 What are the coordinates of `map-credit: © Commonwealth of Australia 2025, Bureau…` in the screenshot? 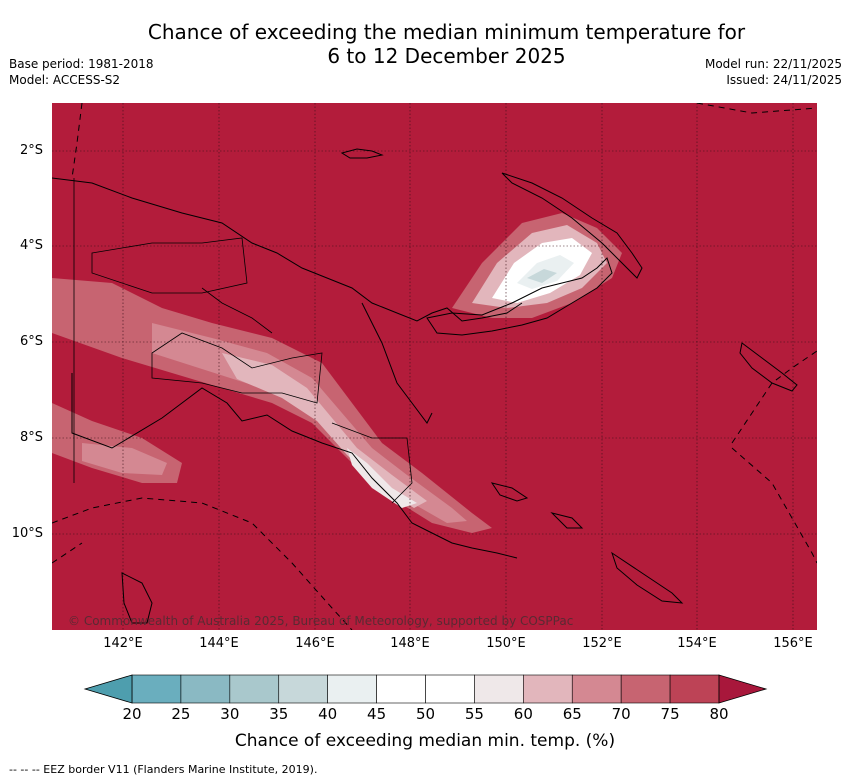 It's located at (321, 621).